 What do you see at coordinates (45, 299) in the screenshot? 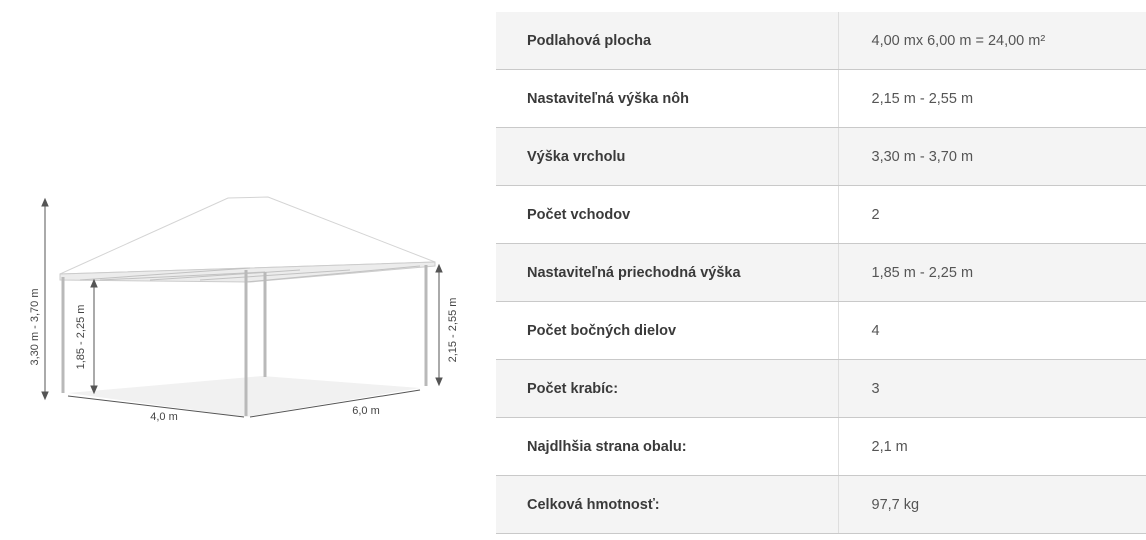
I see `peak-height-arrow` at bounding box center [45, 299].